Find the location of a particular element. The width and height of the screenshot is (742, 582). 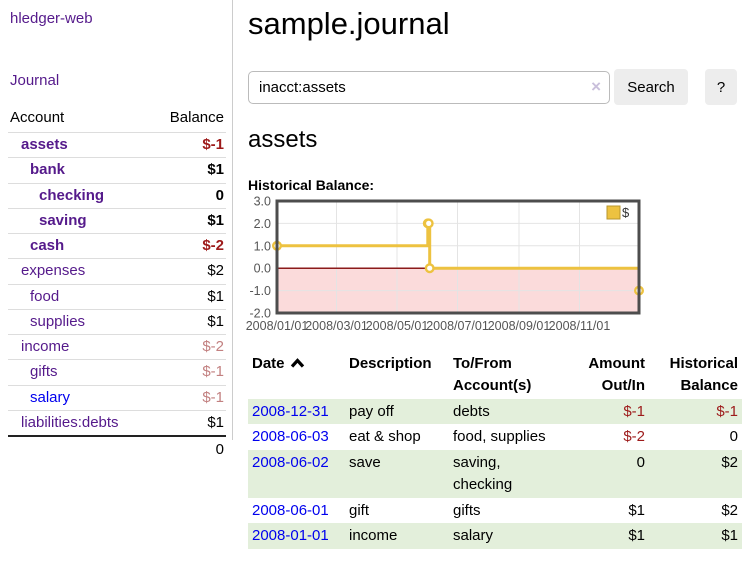

transaction-balance: $1 is located at coordinates (729, 536).